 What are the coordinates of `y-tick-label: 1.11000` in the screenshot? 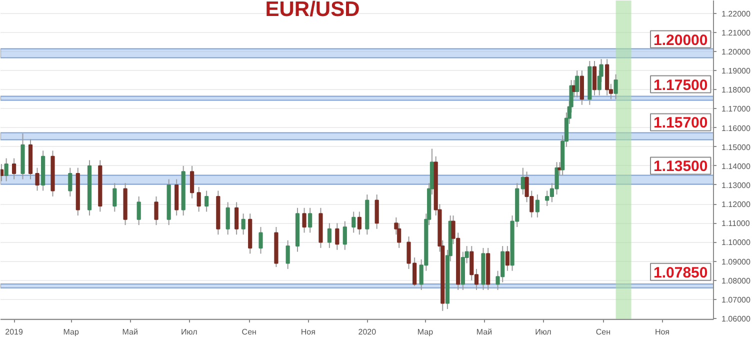 It's located at (736, 223).